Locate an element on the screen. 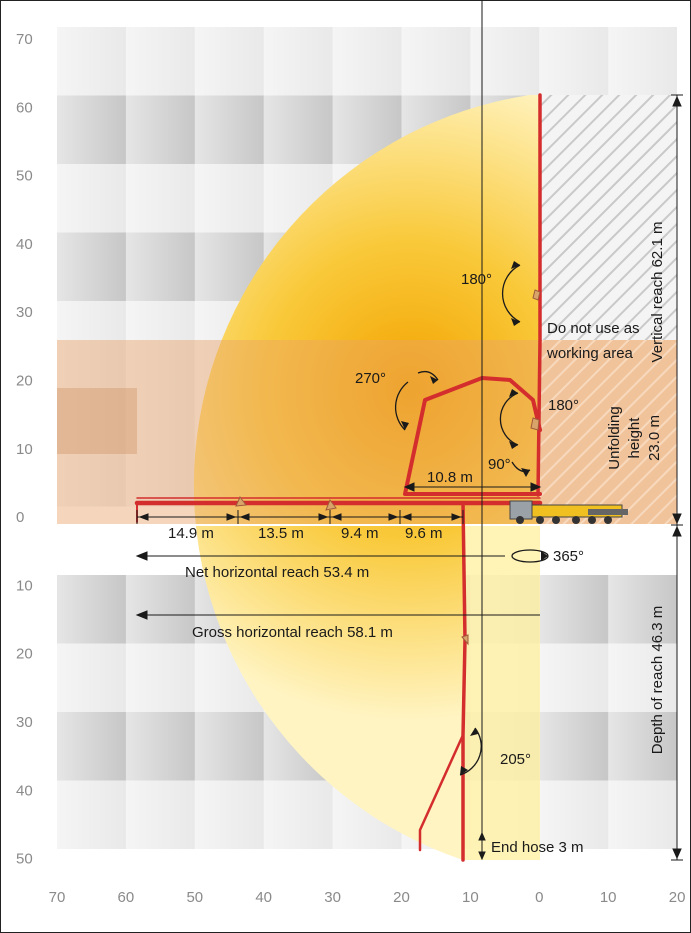 The image size is (691, 933). y-tick-label: 60 is located at coordinates (24, 107).